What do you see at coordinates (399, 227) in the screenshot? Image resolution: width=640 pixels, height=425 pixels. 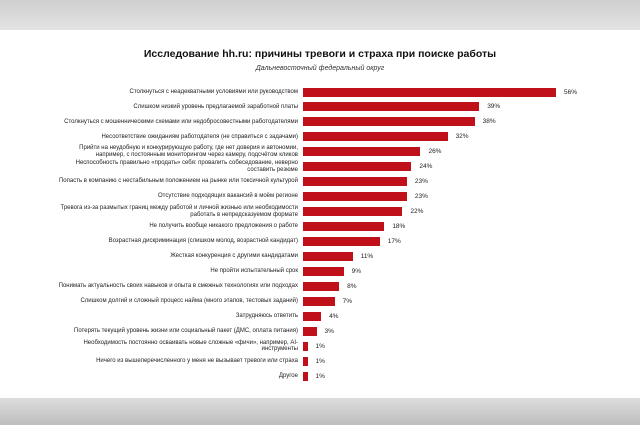 I see `value-label: 18%` at bounding box center [399, 227].